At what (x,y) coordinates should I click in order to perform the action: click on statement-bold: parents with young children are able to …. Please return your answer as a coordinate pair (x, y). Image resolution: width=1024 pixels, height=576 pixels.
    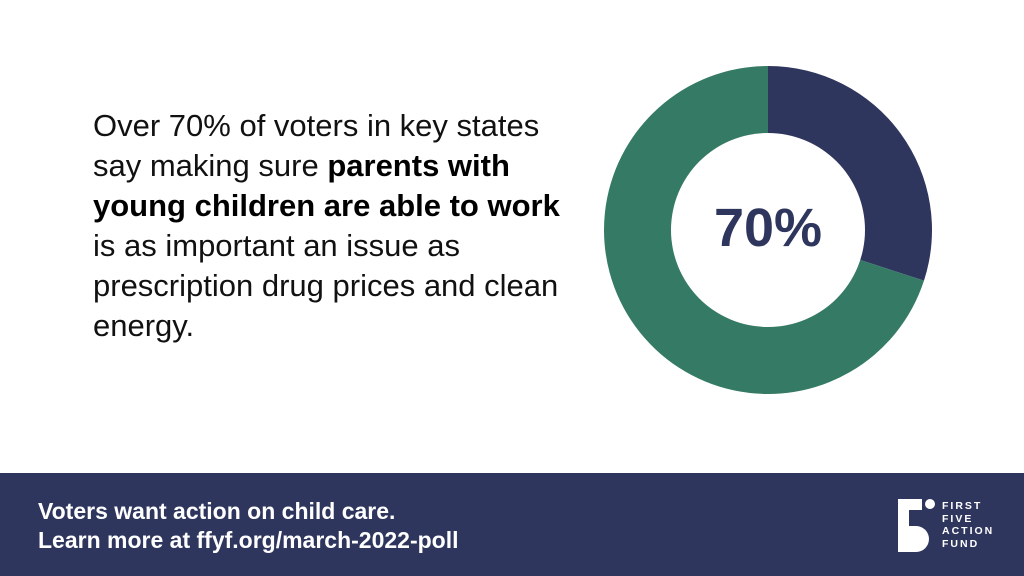
    Looking at the image, I should click on (326, 185).